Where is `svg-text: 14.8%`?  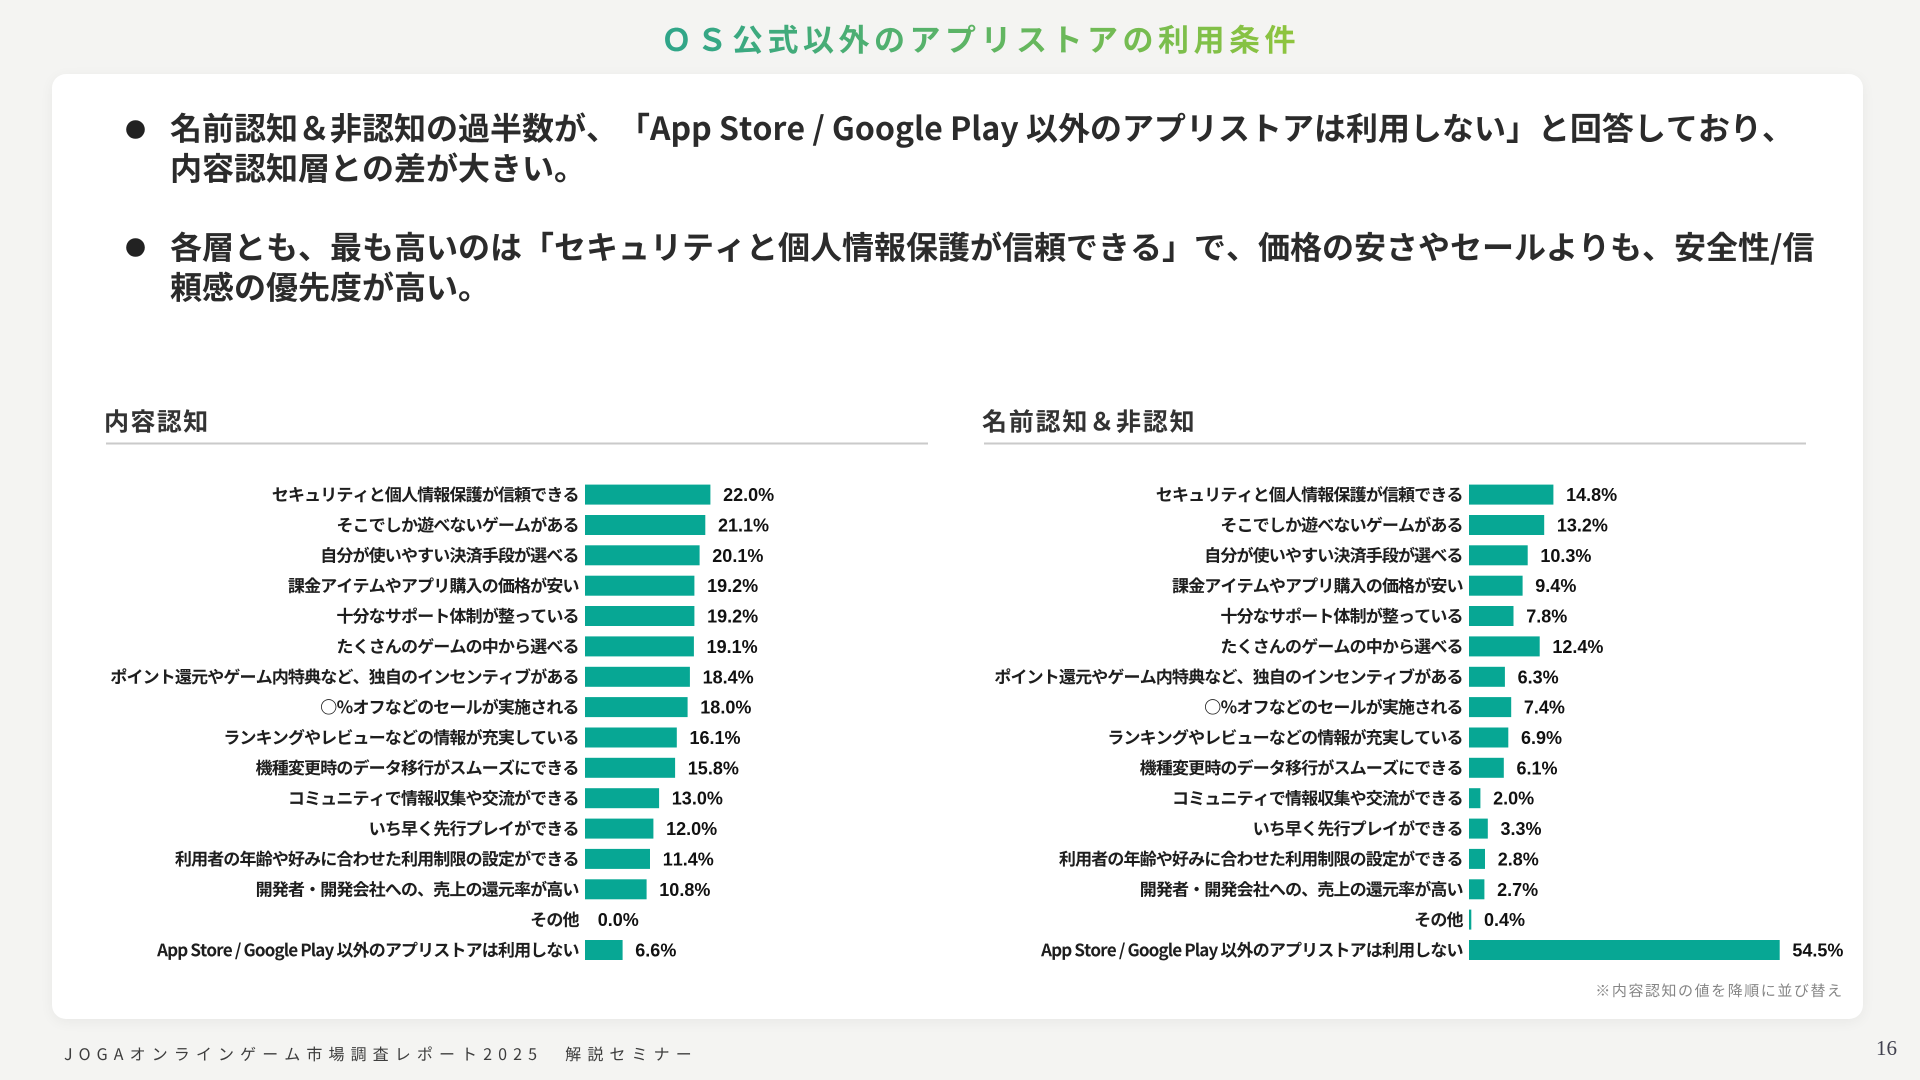 svg-text: 14.8% is located at coordinates (1591, 495).